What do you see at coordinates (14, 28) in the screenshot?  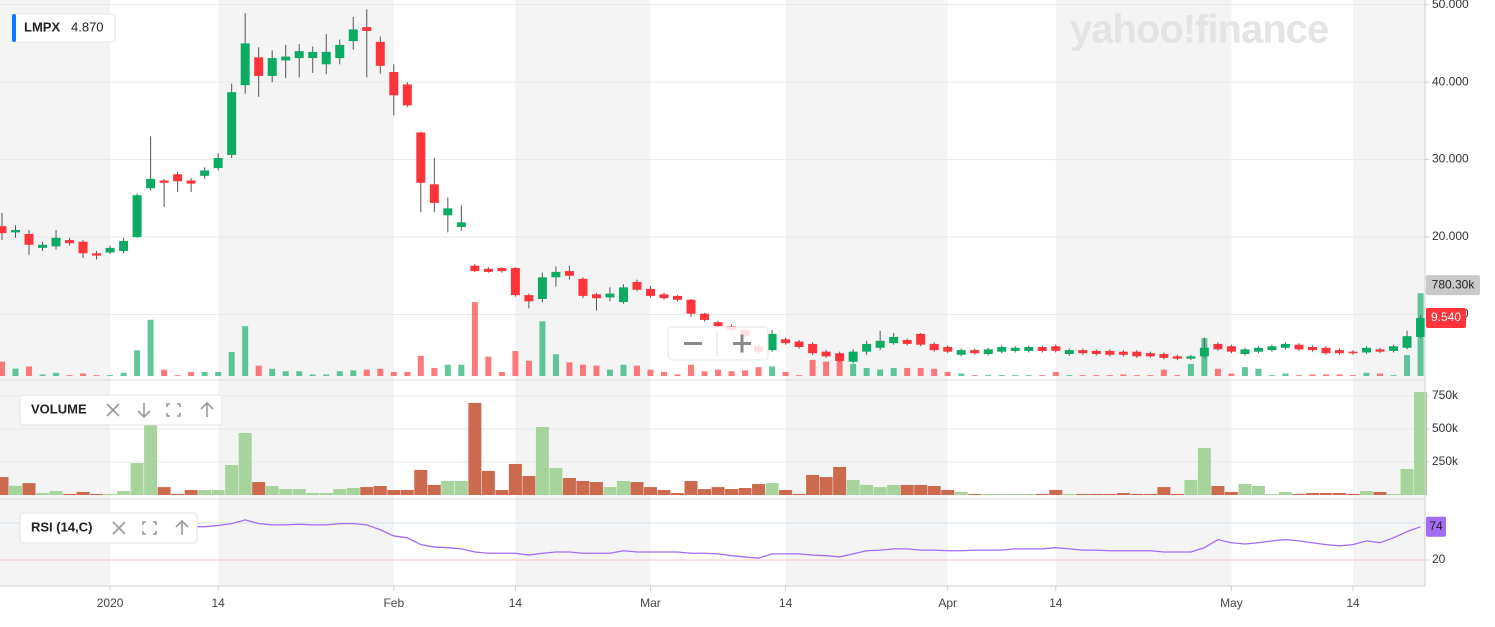 I see `legend-accent` at bounding box center [14, 28].